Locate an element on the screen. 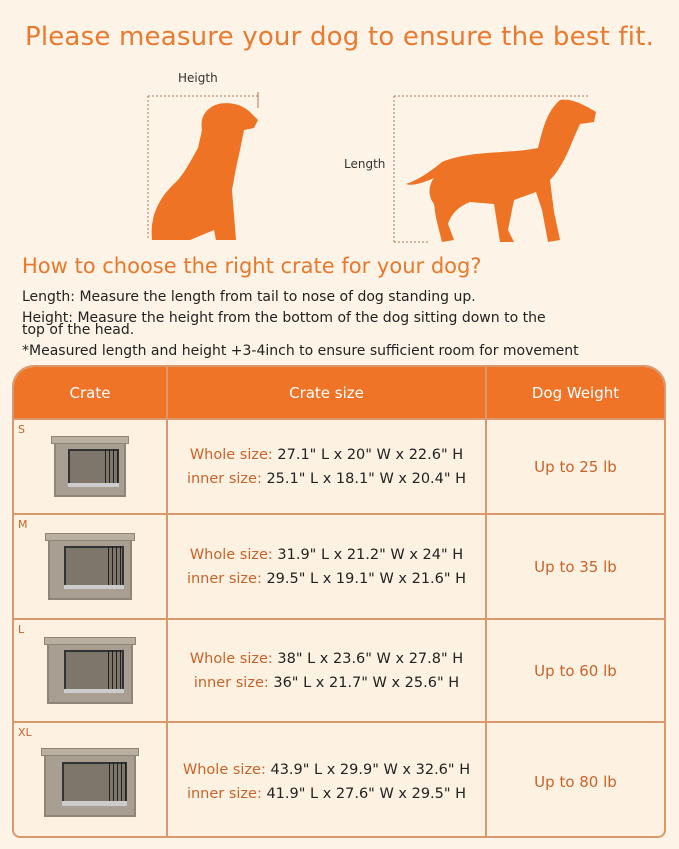  whole-size-value: 31.9" L x 21.2" W x 24" H is located at coordinates (370, 554).